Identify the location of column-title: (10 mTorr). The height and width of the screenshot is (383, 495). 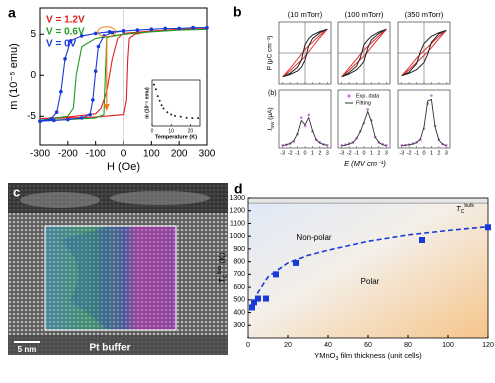
(305, 14).